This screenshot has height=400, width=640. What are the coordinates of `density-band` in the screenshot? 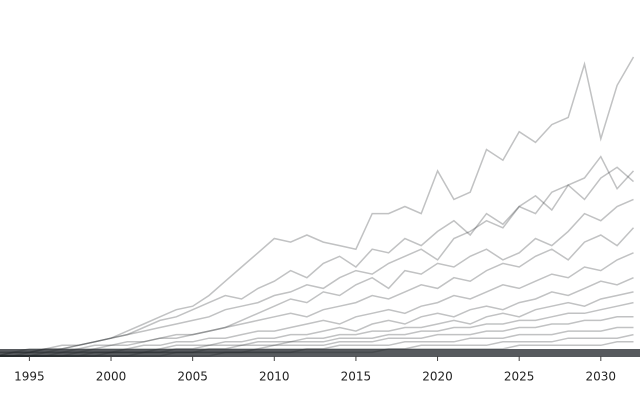 It's located at (320, 353).